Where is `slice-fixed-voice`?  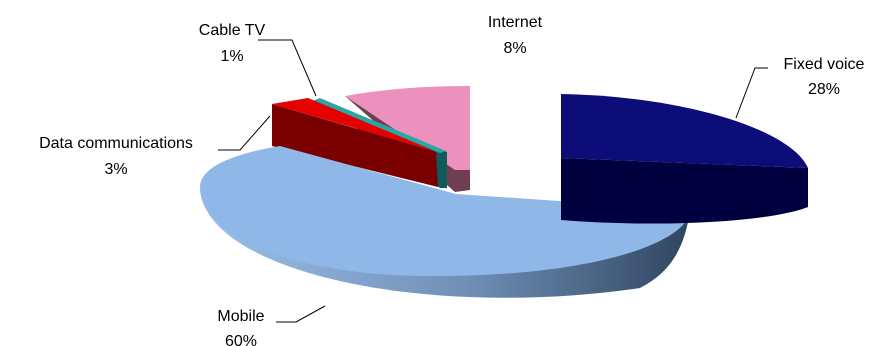
slice-fixed-voice is located at coordinates (684, 159).